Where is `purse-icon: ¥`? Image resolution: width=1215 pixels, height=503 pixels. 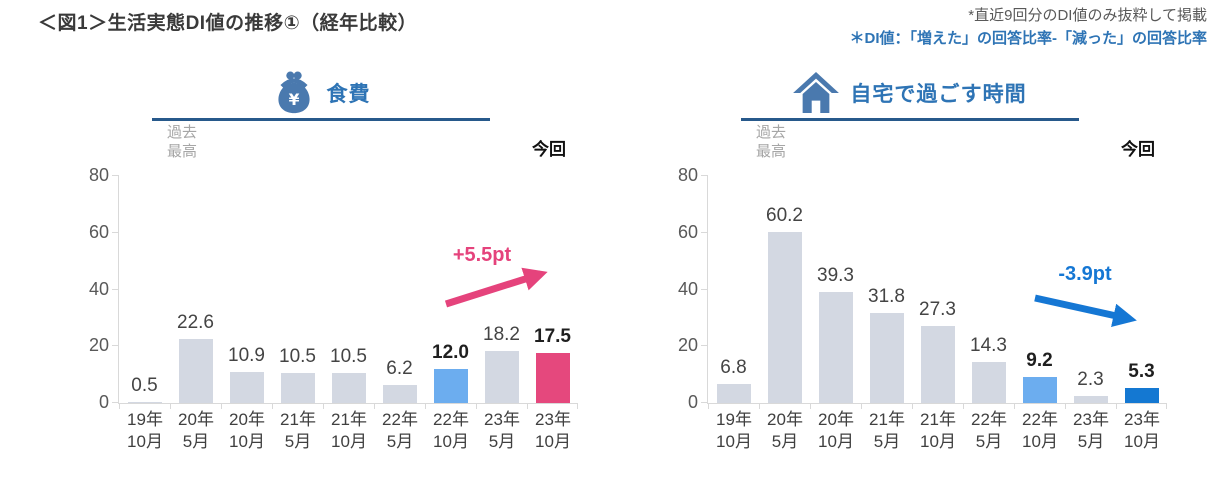 purse-icon: ¥ is located at coordinates (294, 93).